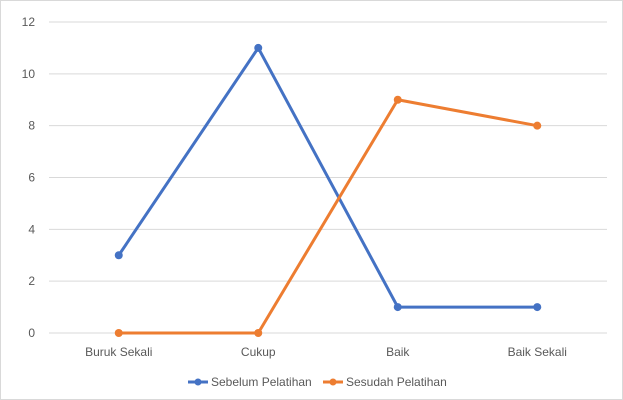 The height and width of the screenshot is (400, 623). Describe the element at coordinates (31, 229) in the screenshot. I see `y-tick-label: 4` at that location.